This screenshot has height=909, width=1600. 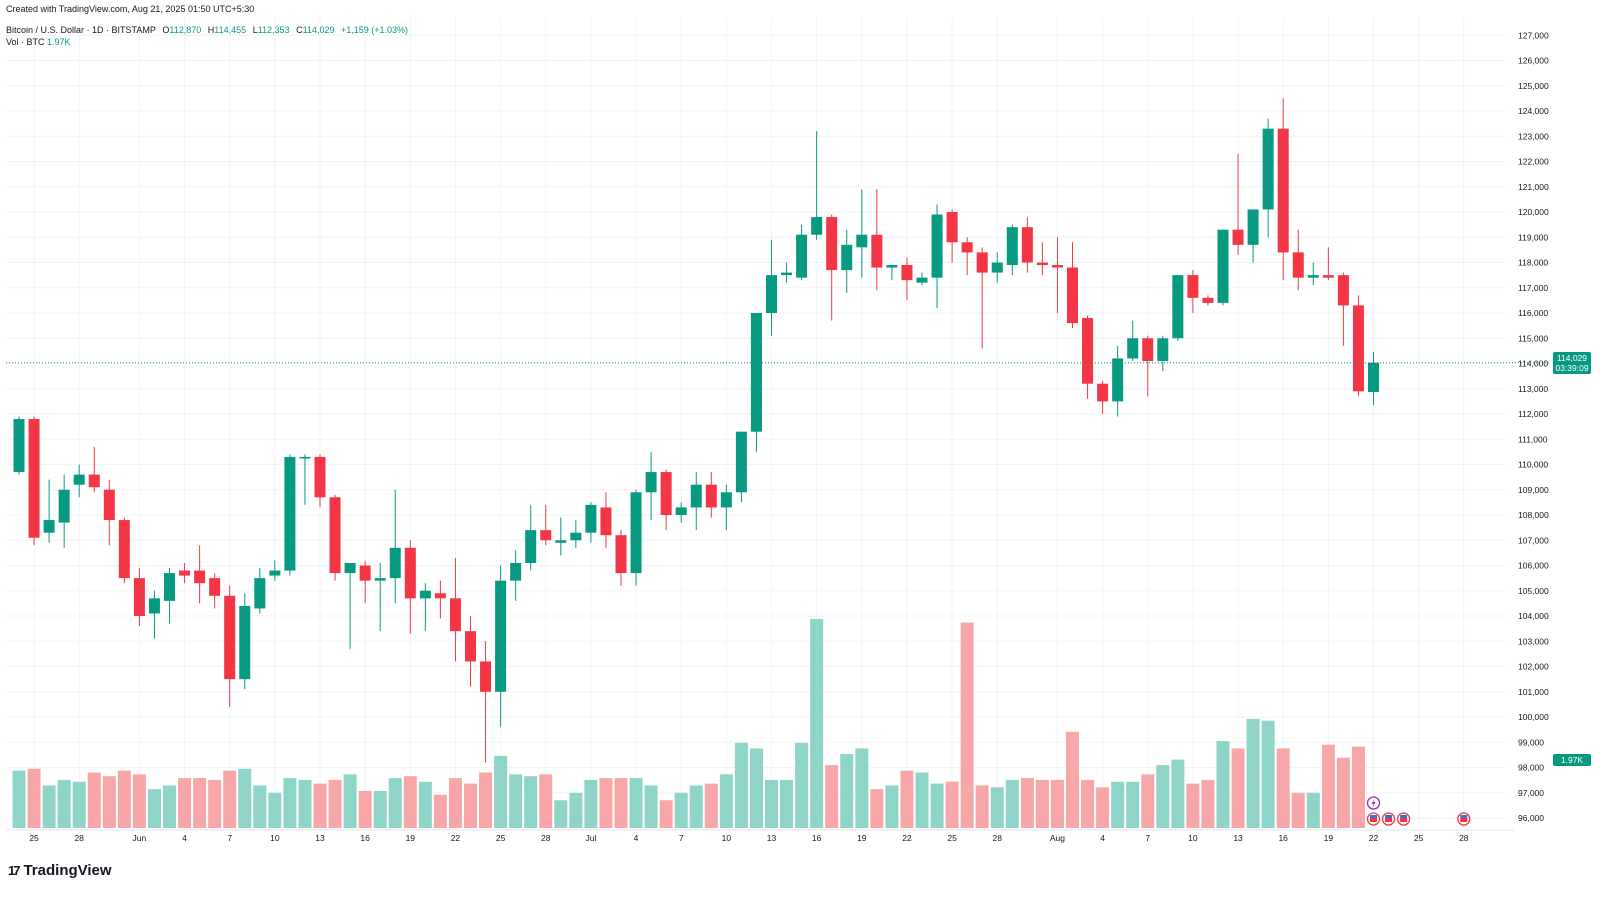 I want to click on flag-icon, so click(x=1464, y=816).